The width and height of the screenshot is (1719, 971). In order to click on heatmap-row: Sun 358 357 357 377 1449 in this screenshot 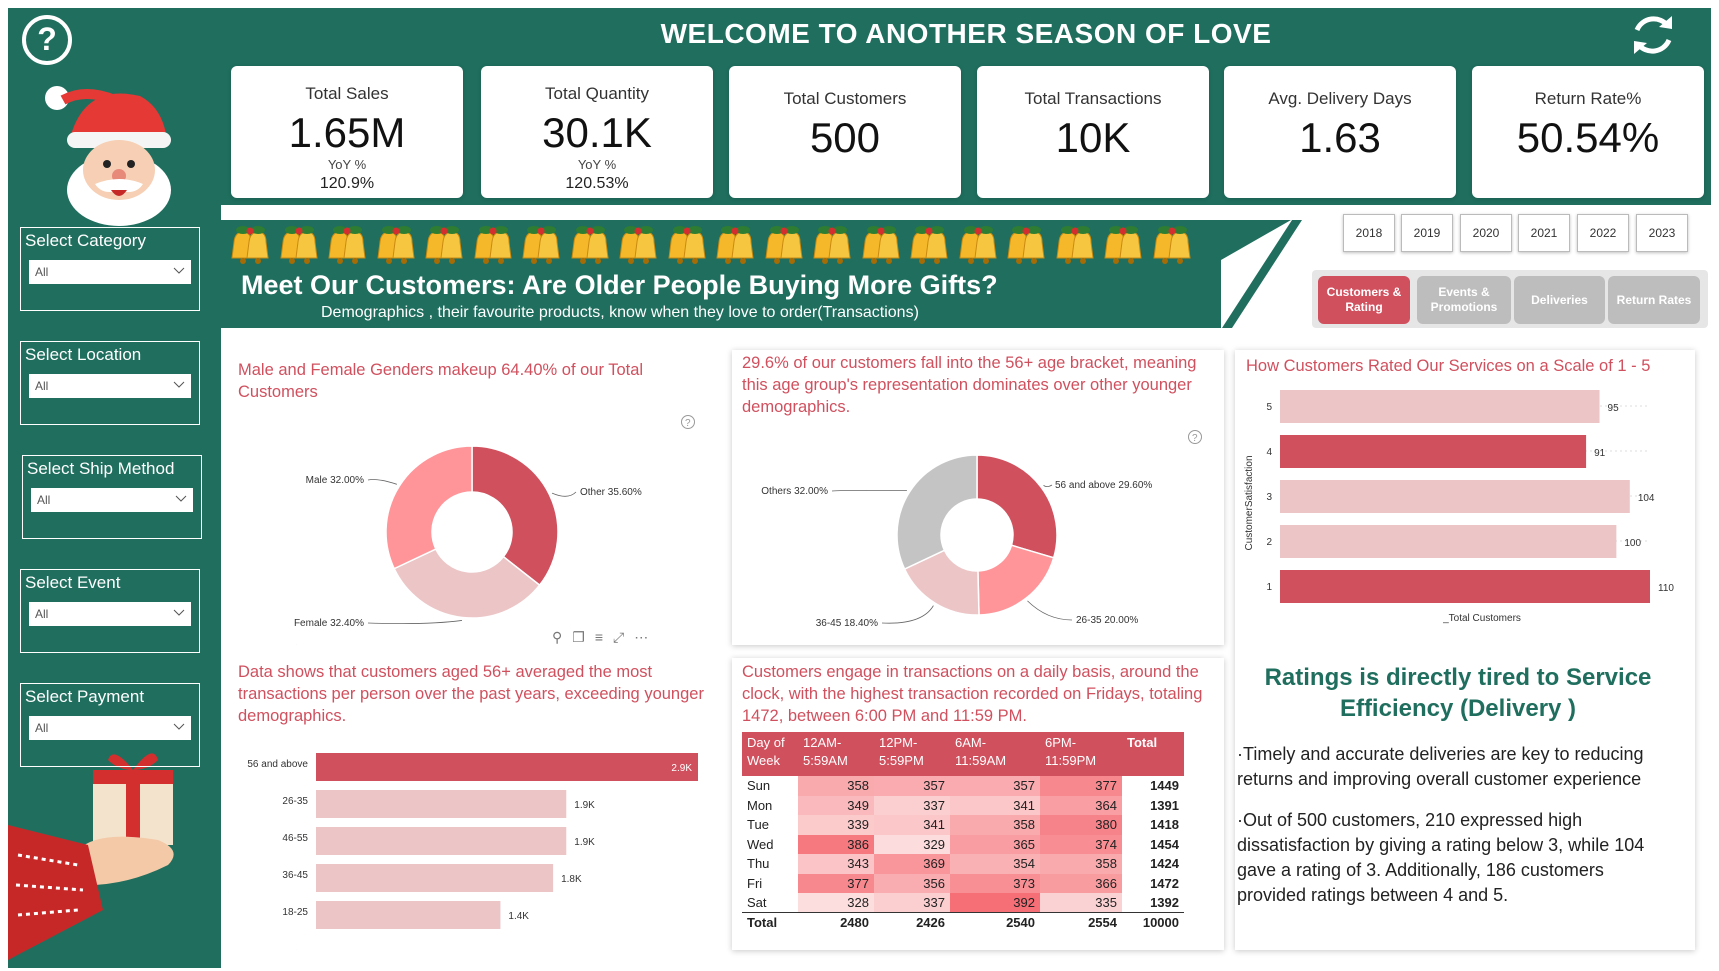, I will do `click(963, 786)`.